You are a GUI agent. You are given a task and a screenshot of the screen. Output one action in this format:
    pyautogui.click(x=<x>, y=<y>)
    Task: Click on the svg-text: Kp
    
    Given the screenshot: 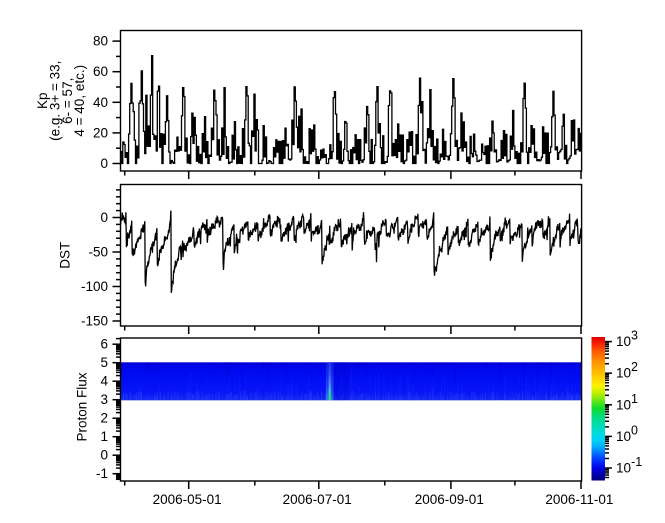 What is the action you would take?
    pyautogui.click(x=42, y=100)
    